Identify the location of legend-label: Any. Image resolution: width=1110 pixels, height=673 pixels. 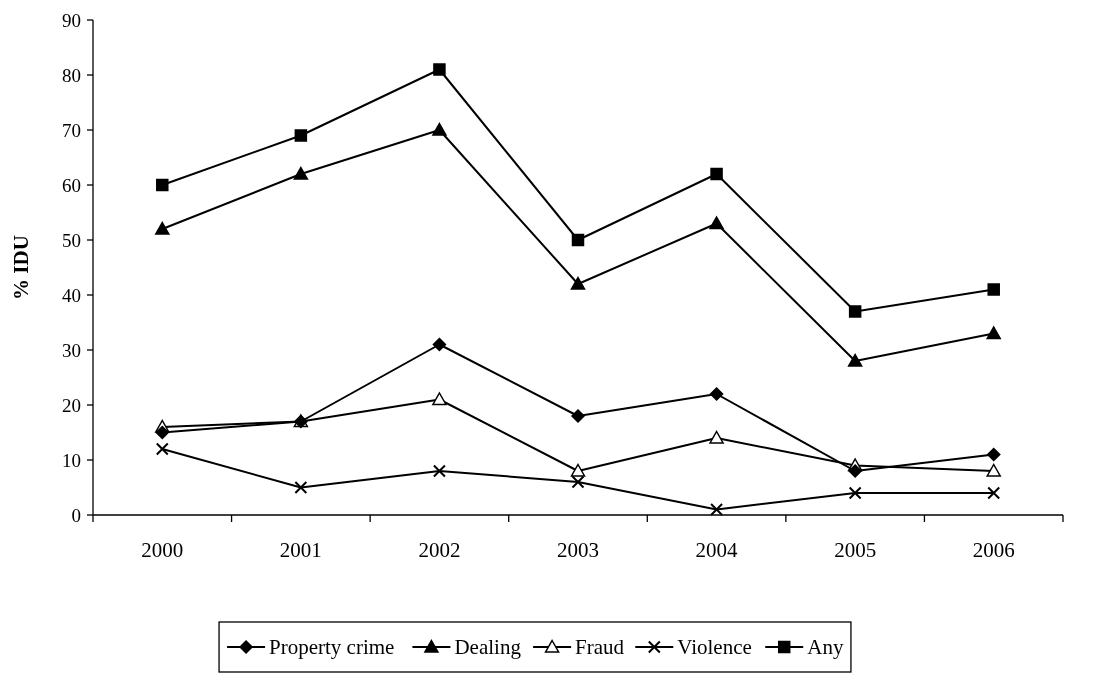
(825, 647).